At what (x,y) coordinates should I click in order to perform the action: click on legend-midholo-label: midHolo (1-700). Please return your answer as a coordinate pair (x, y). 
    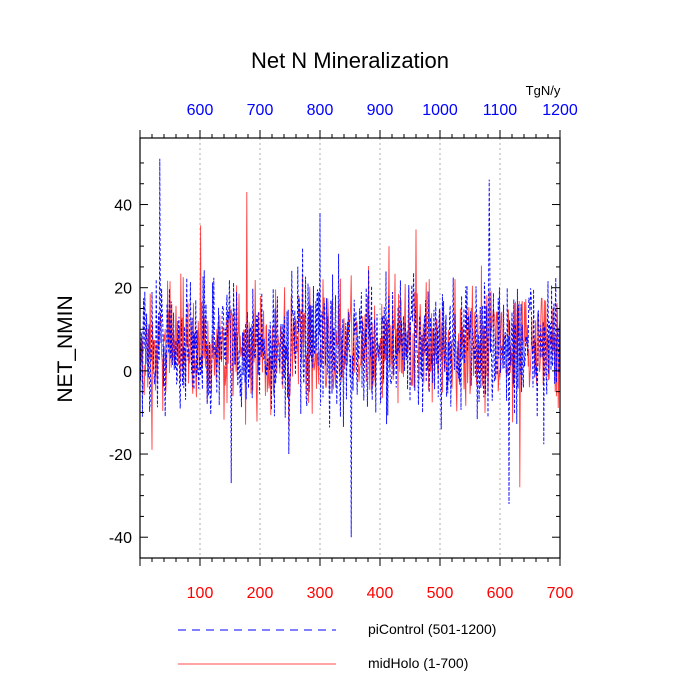
    Looking at the image, I should click on (418, 663).